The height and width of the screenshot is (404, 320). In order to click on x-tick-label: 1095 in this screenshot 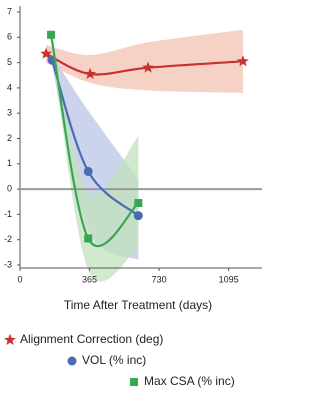, I will do `click(229, 279)`.